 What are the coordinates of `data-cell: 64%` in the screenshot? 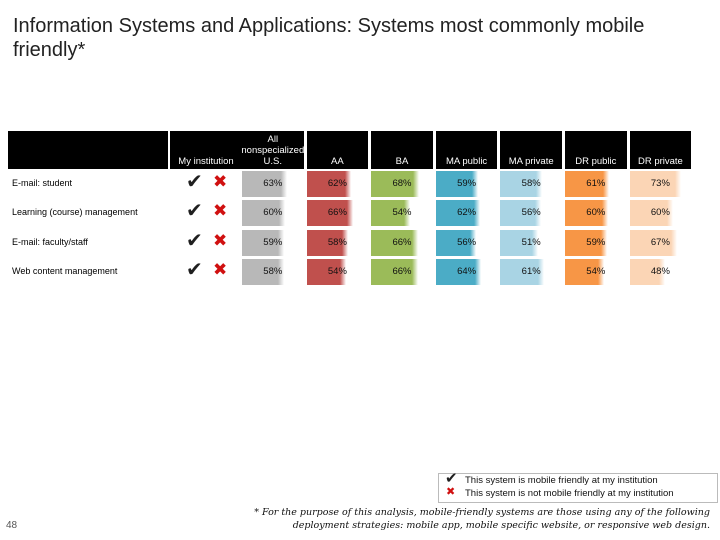 It's located at (466, 271).